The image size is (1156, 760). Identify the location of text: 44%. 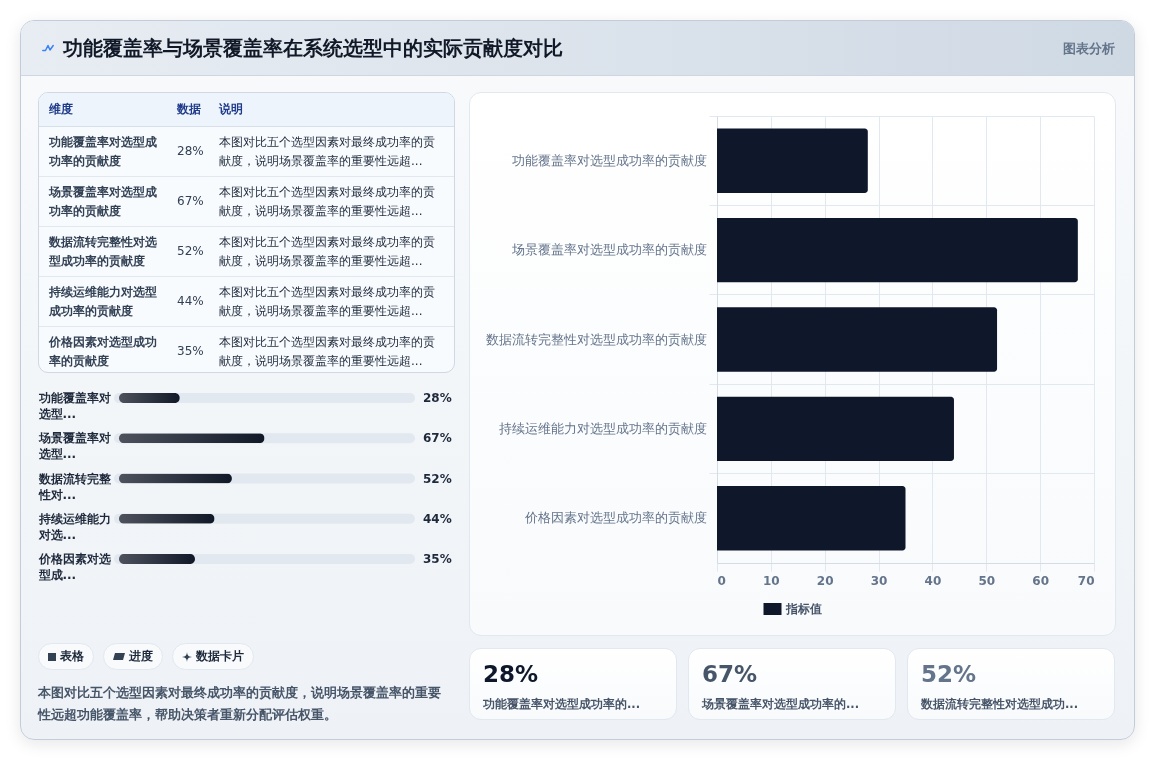
(190, 301).